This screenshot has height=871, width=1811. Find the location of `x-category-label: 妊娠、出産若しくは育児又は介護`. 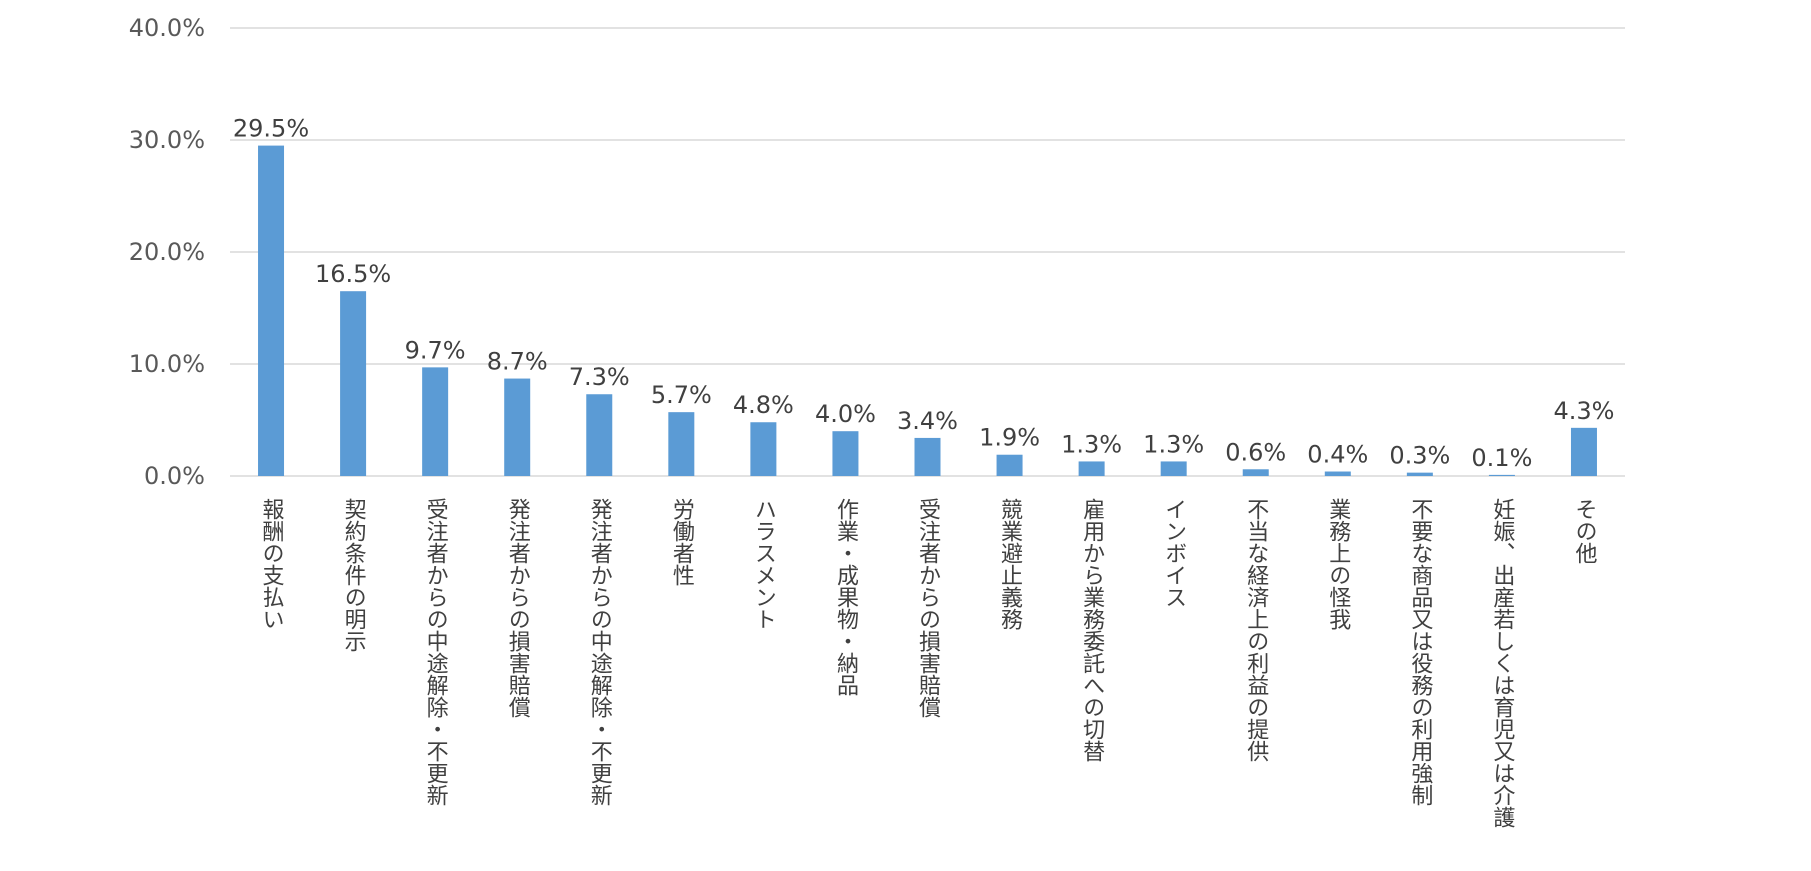

x-category-label: 妊娠、出産若しくは育児又は介護 is located at coordinates (1502, 663).